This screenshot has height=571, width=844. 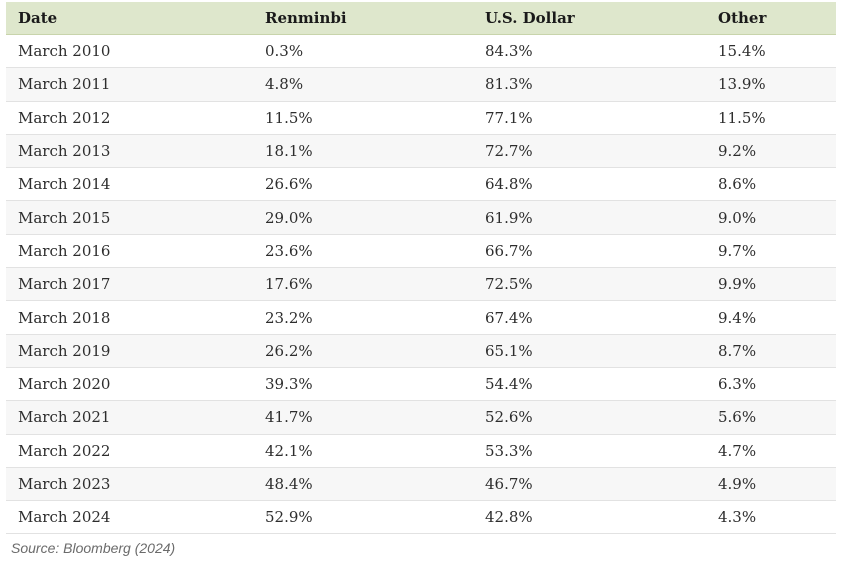 What do you see at coordinates (771, 118) in the screenshot?
I see `cell-other: 11.5%` at bounding box center [771, 118].